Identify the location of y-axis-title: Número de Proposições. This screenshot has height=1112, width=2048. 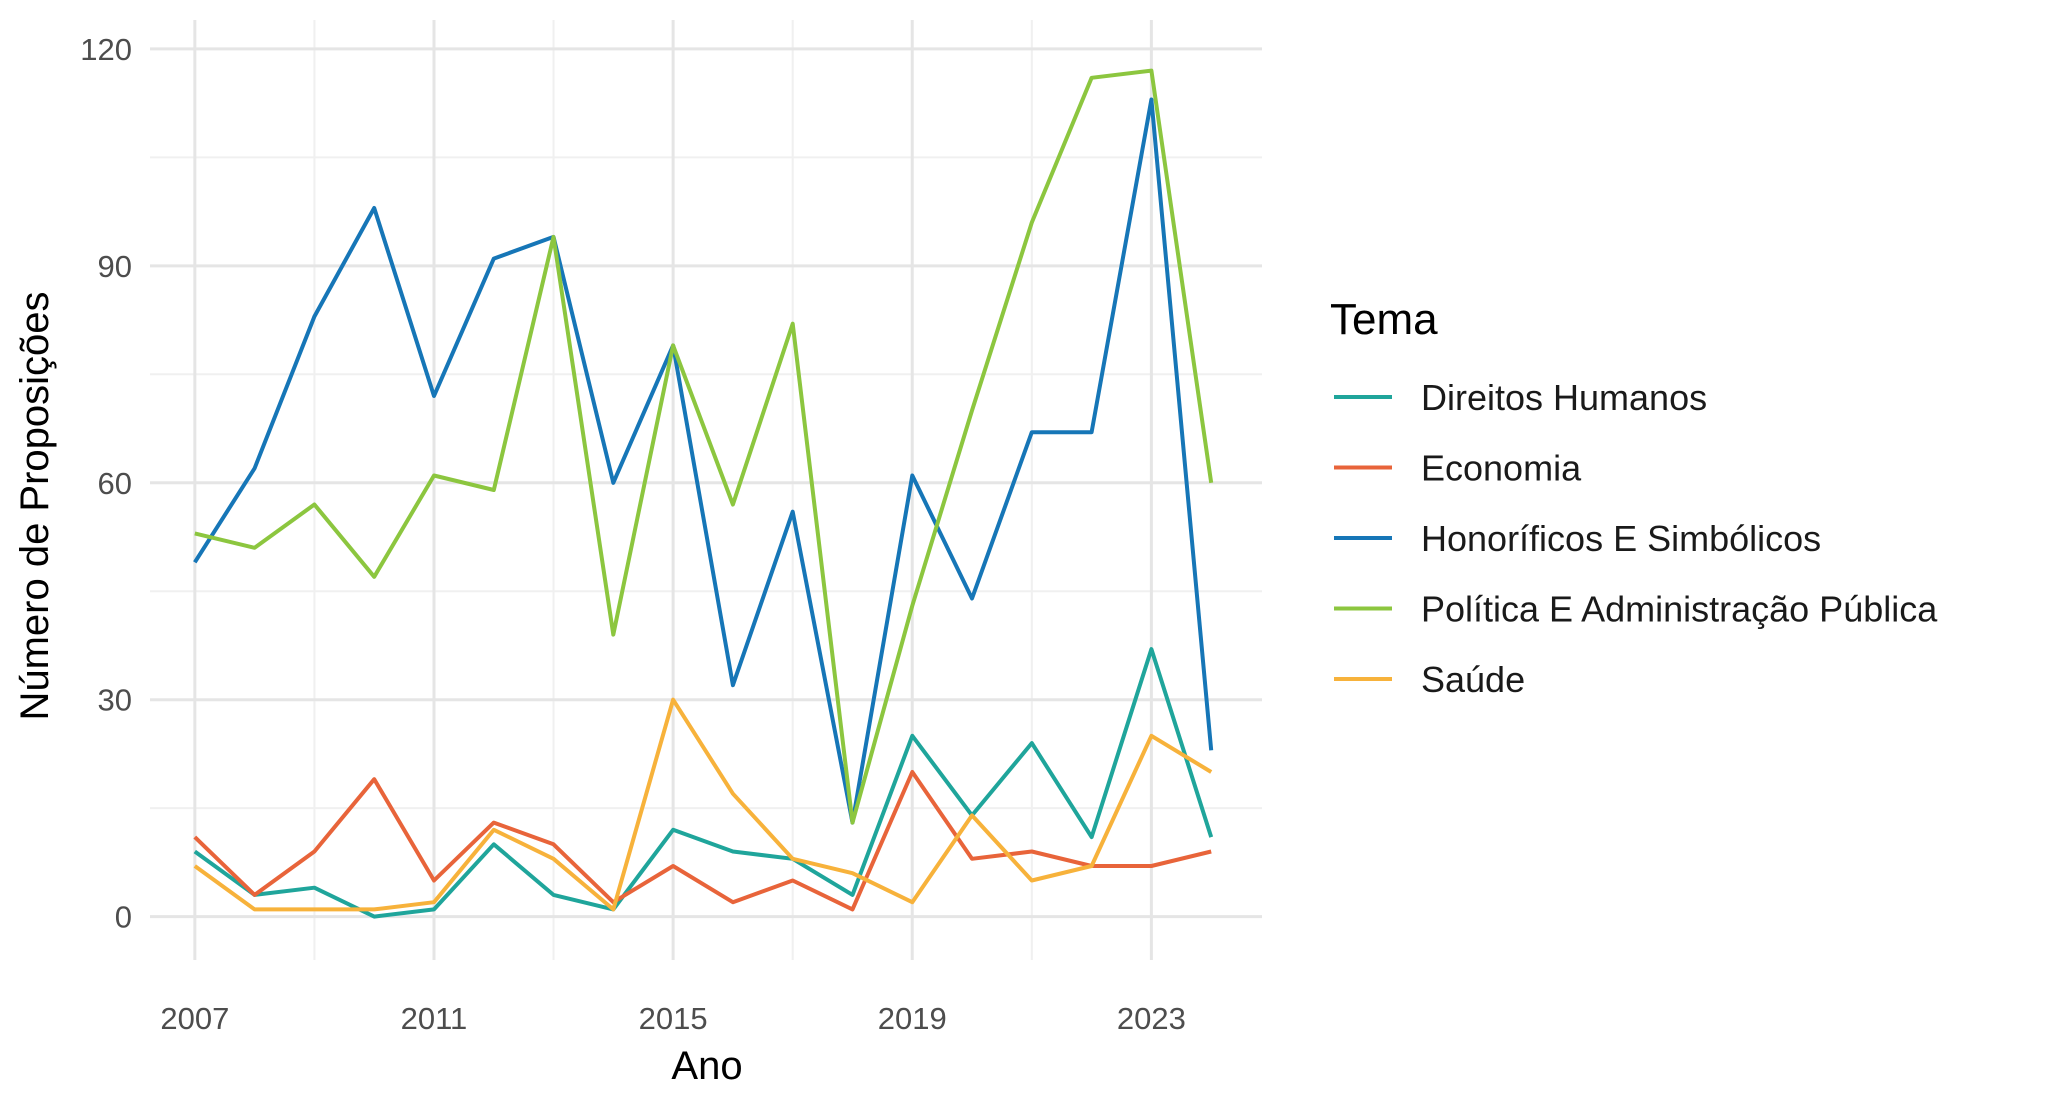
(35, 505).